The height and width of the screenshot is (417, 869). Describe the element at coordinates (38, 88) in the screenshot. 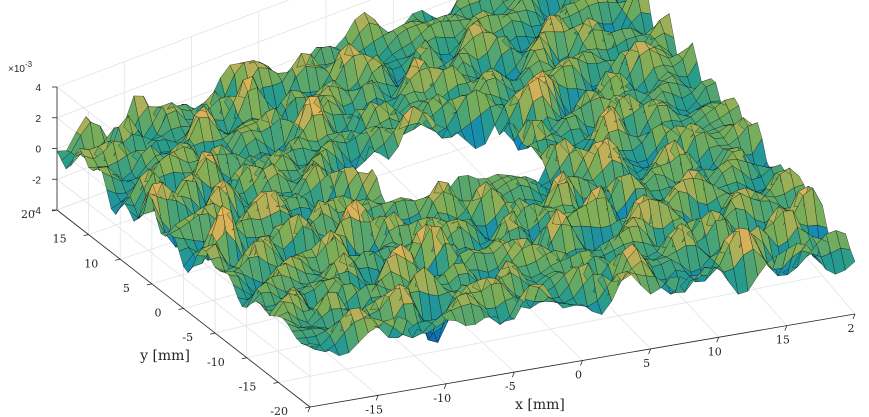

I see `z-tick-label: 4` at that location.